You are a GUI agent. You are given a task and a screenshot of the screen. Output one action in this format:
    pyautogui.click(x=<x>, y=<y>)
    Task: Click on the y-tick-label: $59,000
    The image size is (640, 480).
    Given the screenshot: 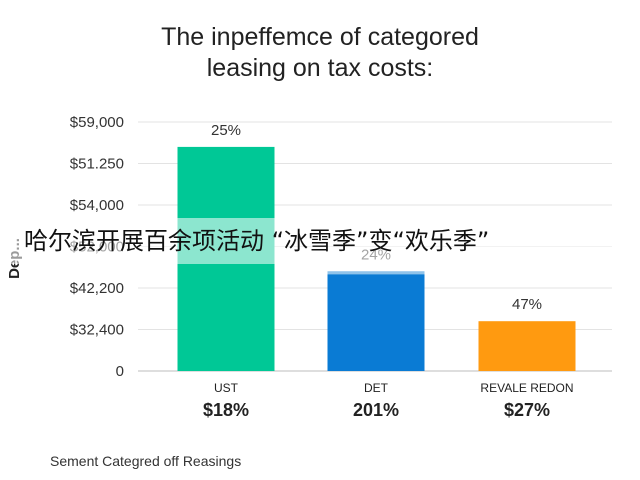 What is the action you would take?
    pyautogui.click(x=97, y=122)
    